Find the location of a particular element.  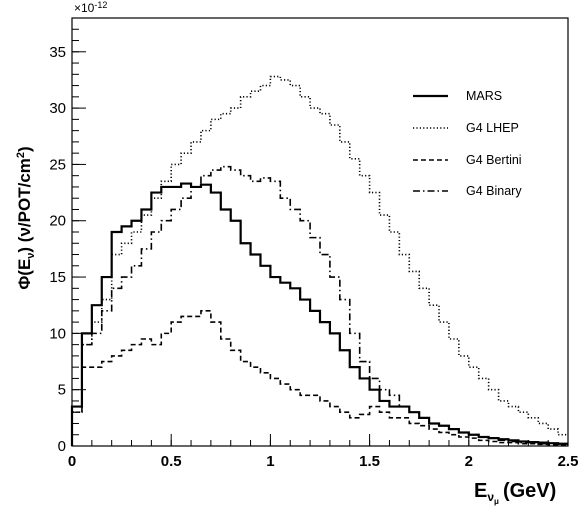

x-axis-title-sub: ν is located at coordinates (490, 497).